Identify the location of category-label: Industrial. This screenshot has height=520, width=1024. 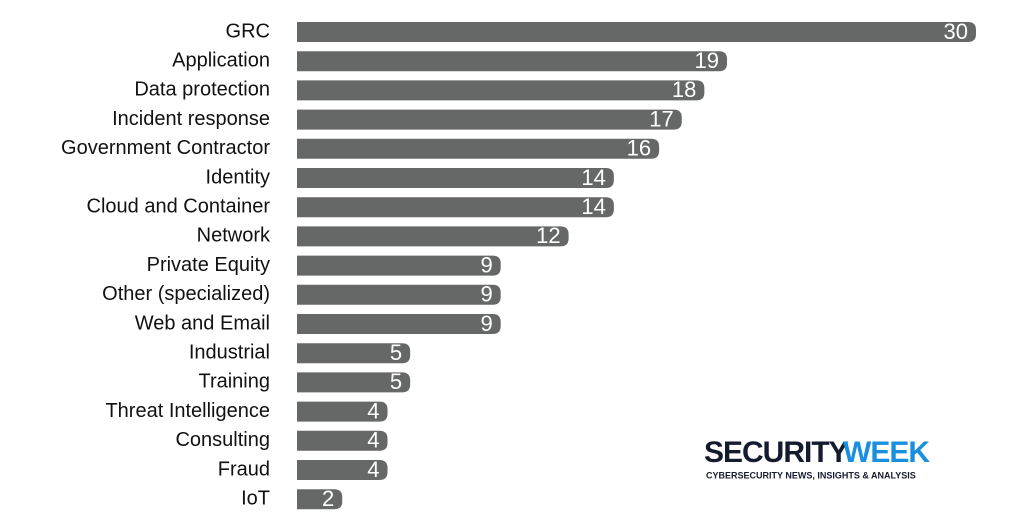
(229, 352).